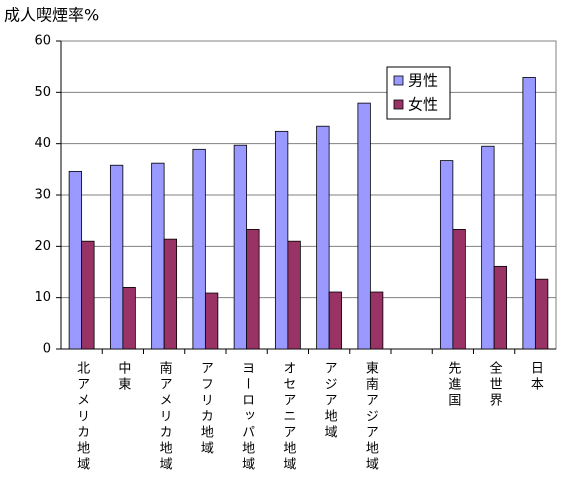 The width and height of the screenshot is (567, 489). Describe the element at coordinates (42, 143) in the screenshot. I see `y-tick-label: 40` at that location.